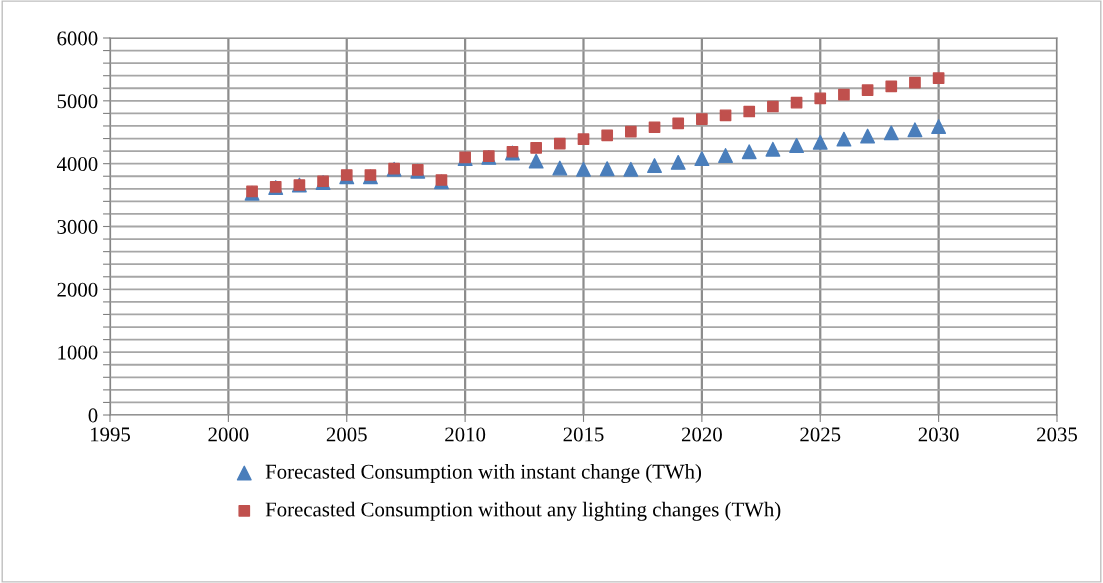  I want to click on y-tick-label: 3000, so click(77, 226).